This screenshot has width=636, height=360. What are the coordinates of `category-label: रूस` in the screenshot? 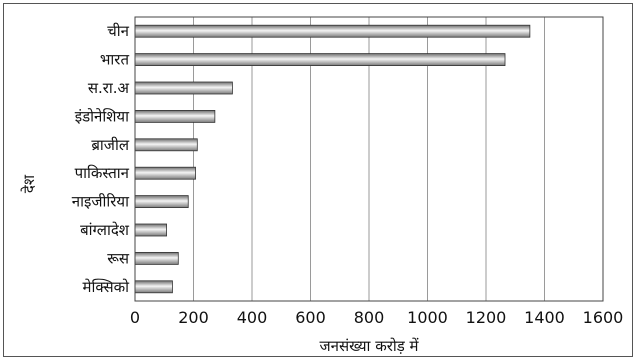 It's located at (118, 258).